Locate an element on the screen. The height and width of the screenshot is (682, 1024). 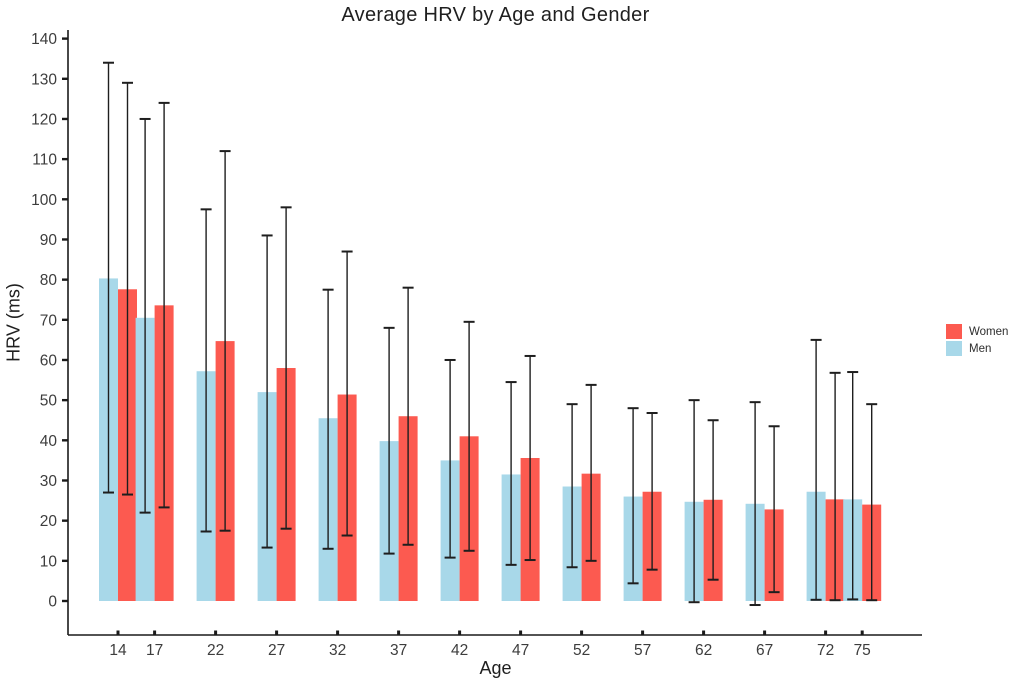
x-tick-label-32: 32 is located at coordinates (337, 650).